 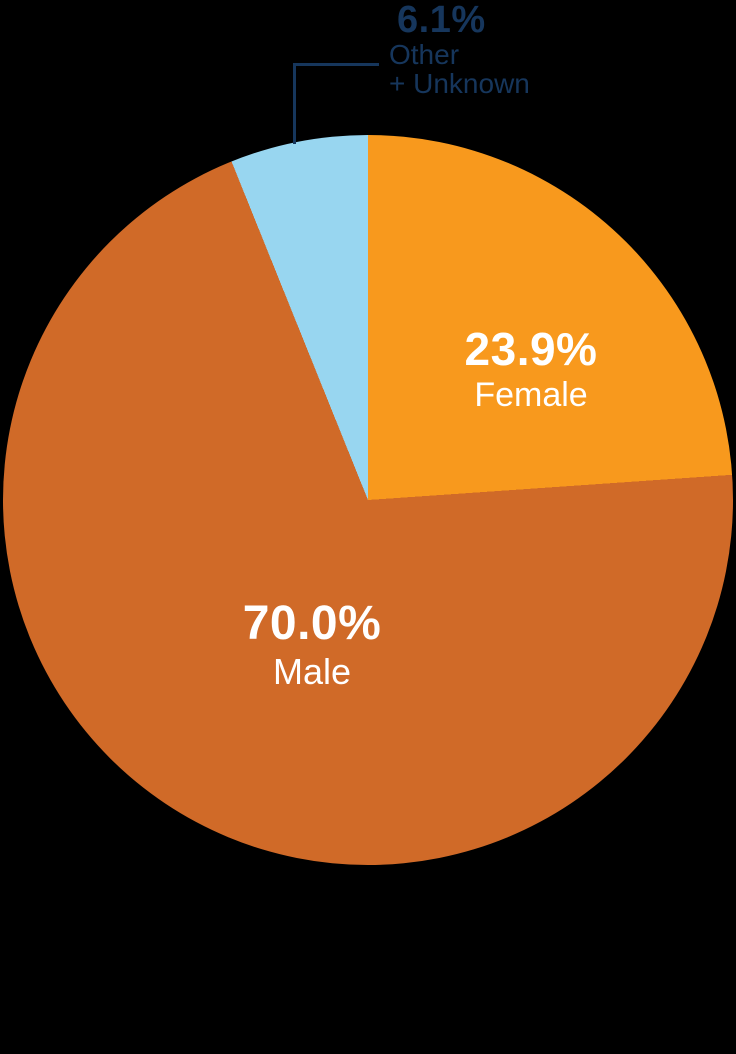 What do you see at coordinates (336, 103) in the screenshot?
I see `callout-line` at bounding box center [336, 103].